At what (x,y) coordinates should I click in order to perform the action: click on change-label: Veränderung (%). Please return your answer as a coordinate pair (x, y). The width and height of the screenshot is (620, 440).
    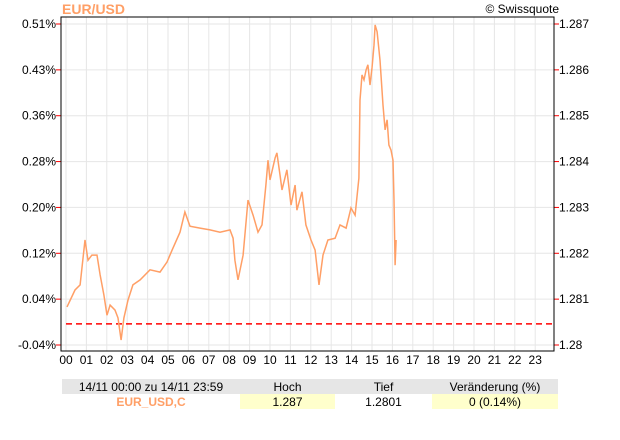
    Looking at the image, I should click on (495, 386).